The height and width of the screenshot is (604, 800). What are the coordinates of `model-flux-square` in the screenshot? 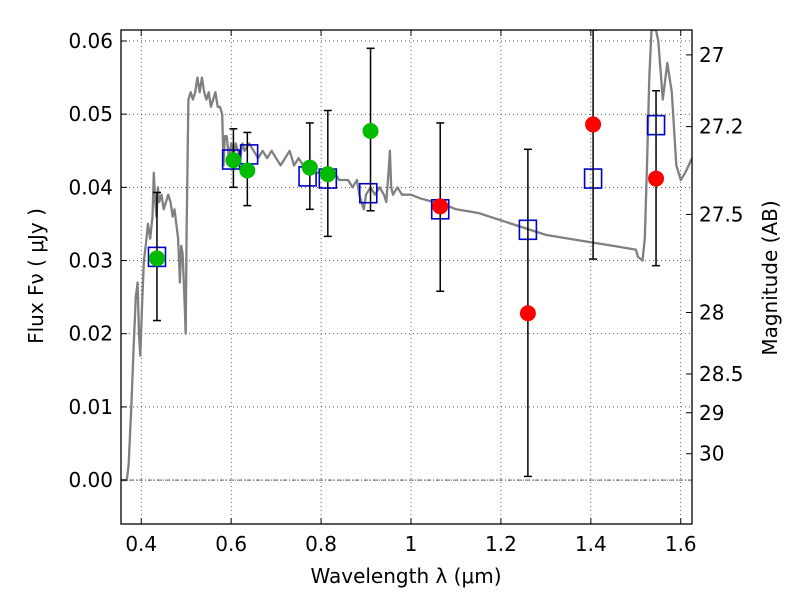 It's located at (368, 193).